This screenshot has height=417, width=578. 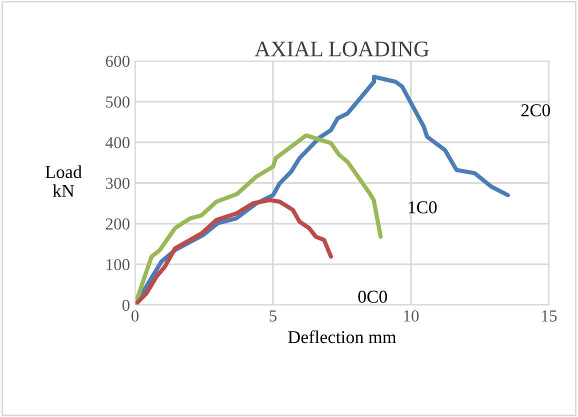 What do you see at coordinates (117, 142) in the screenshot?
I see `y-tick-label: 400` at bounding box center [117, 142].